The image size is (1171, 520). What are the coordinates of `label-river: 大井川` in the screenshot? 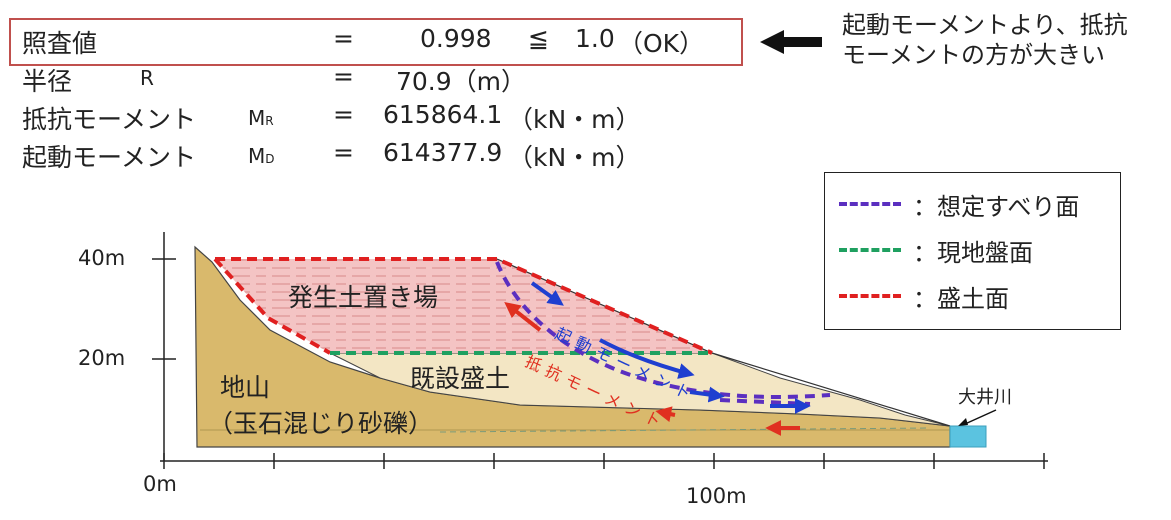 It's located at (985, 397).